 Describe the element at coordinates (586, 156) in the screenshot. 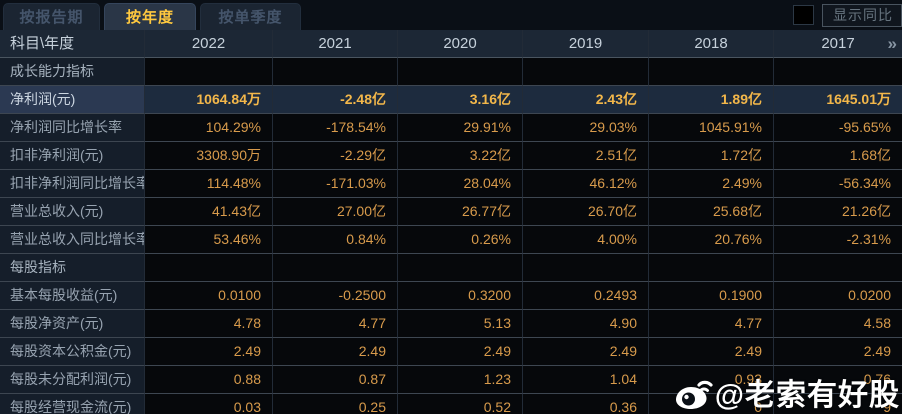

I see `cell-value: 2.51亿` at that location.